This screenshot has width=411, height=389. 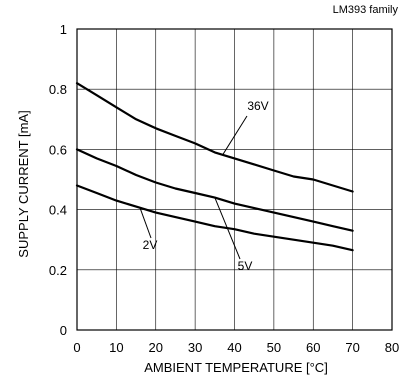 What do you see at coordinates (58, 270) in the screenshot?
I see `y-tick-label: 0.2` at bounding box center [58, 270].